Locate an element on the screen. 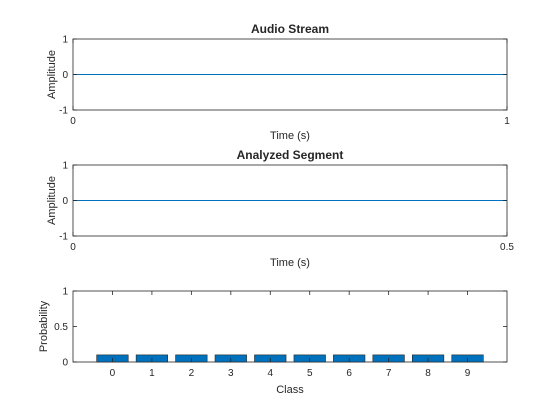 The width and height of the screenshot is (560, 420). analyzed-segment-x-label: Time (s) is located at coordinates (290, 263).